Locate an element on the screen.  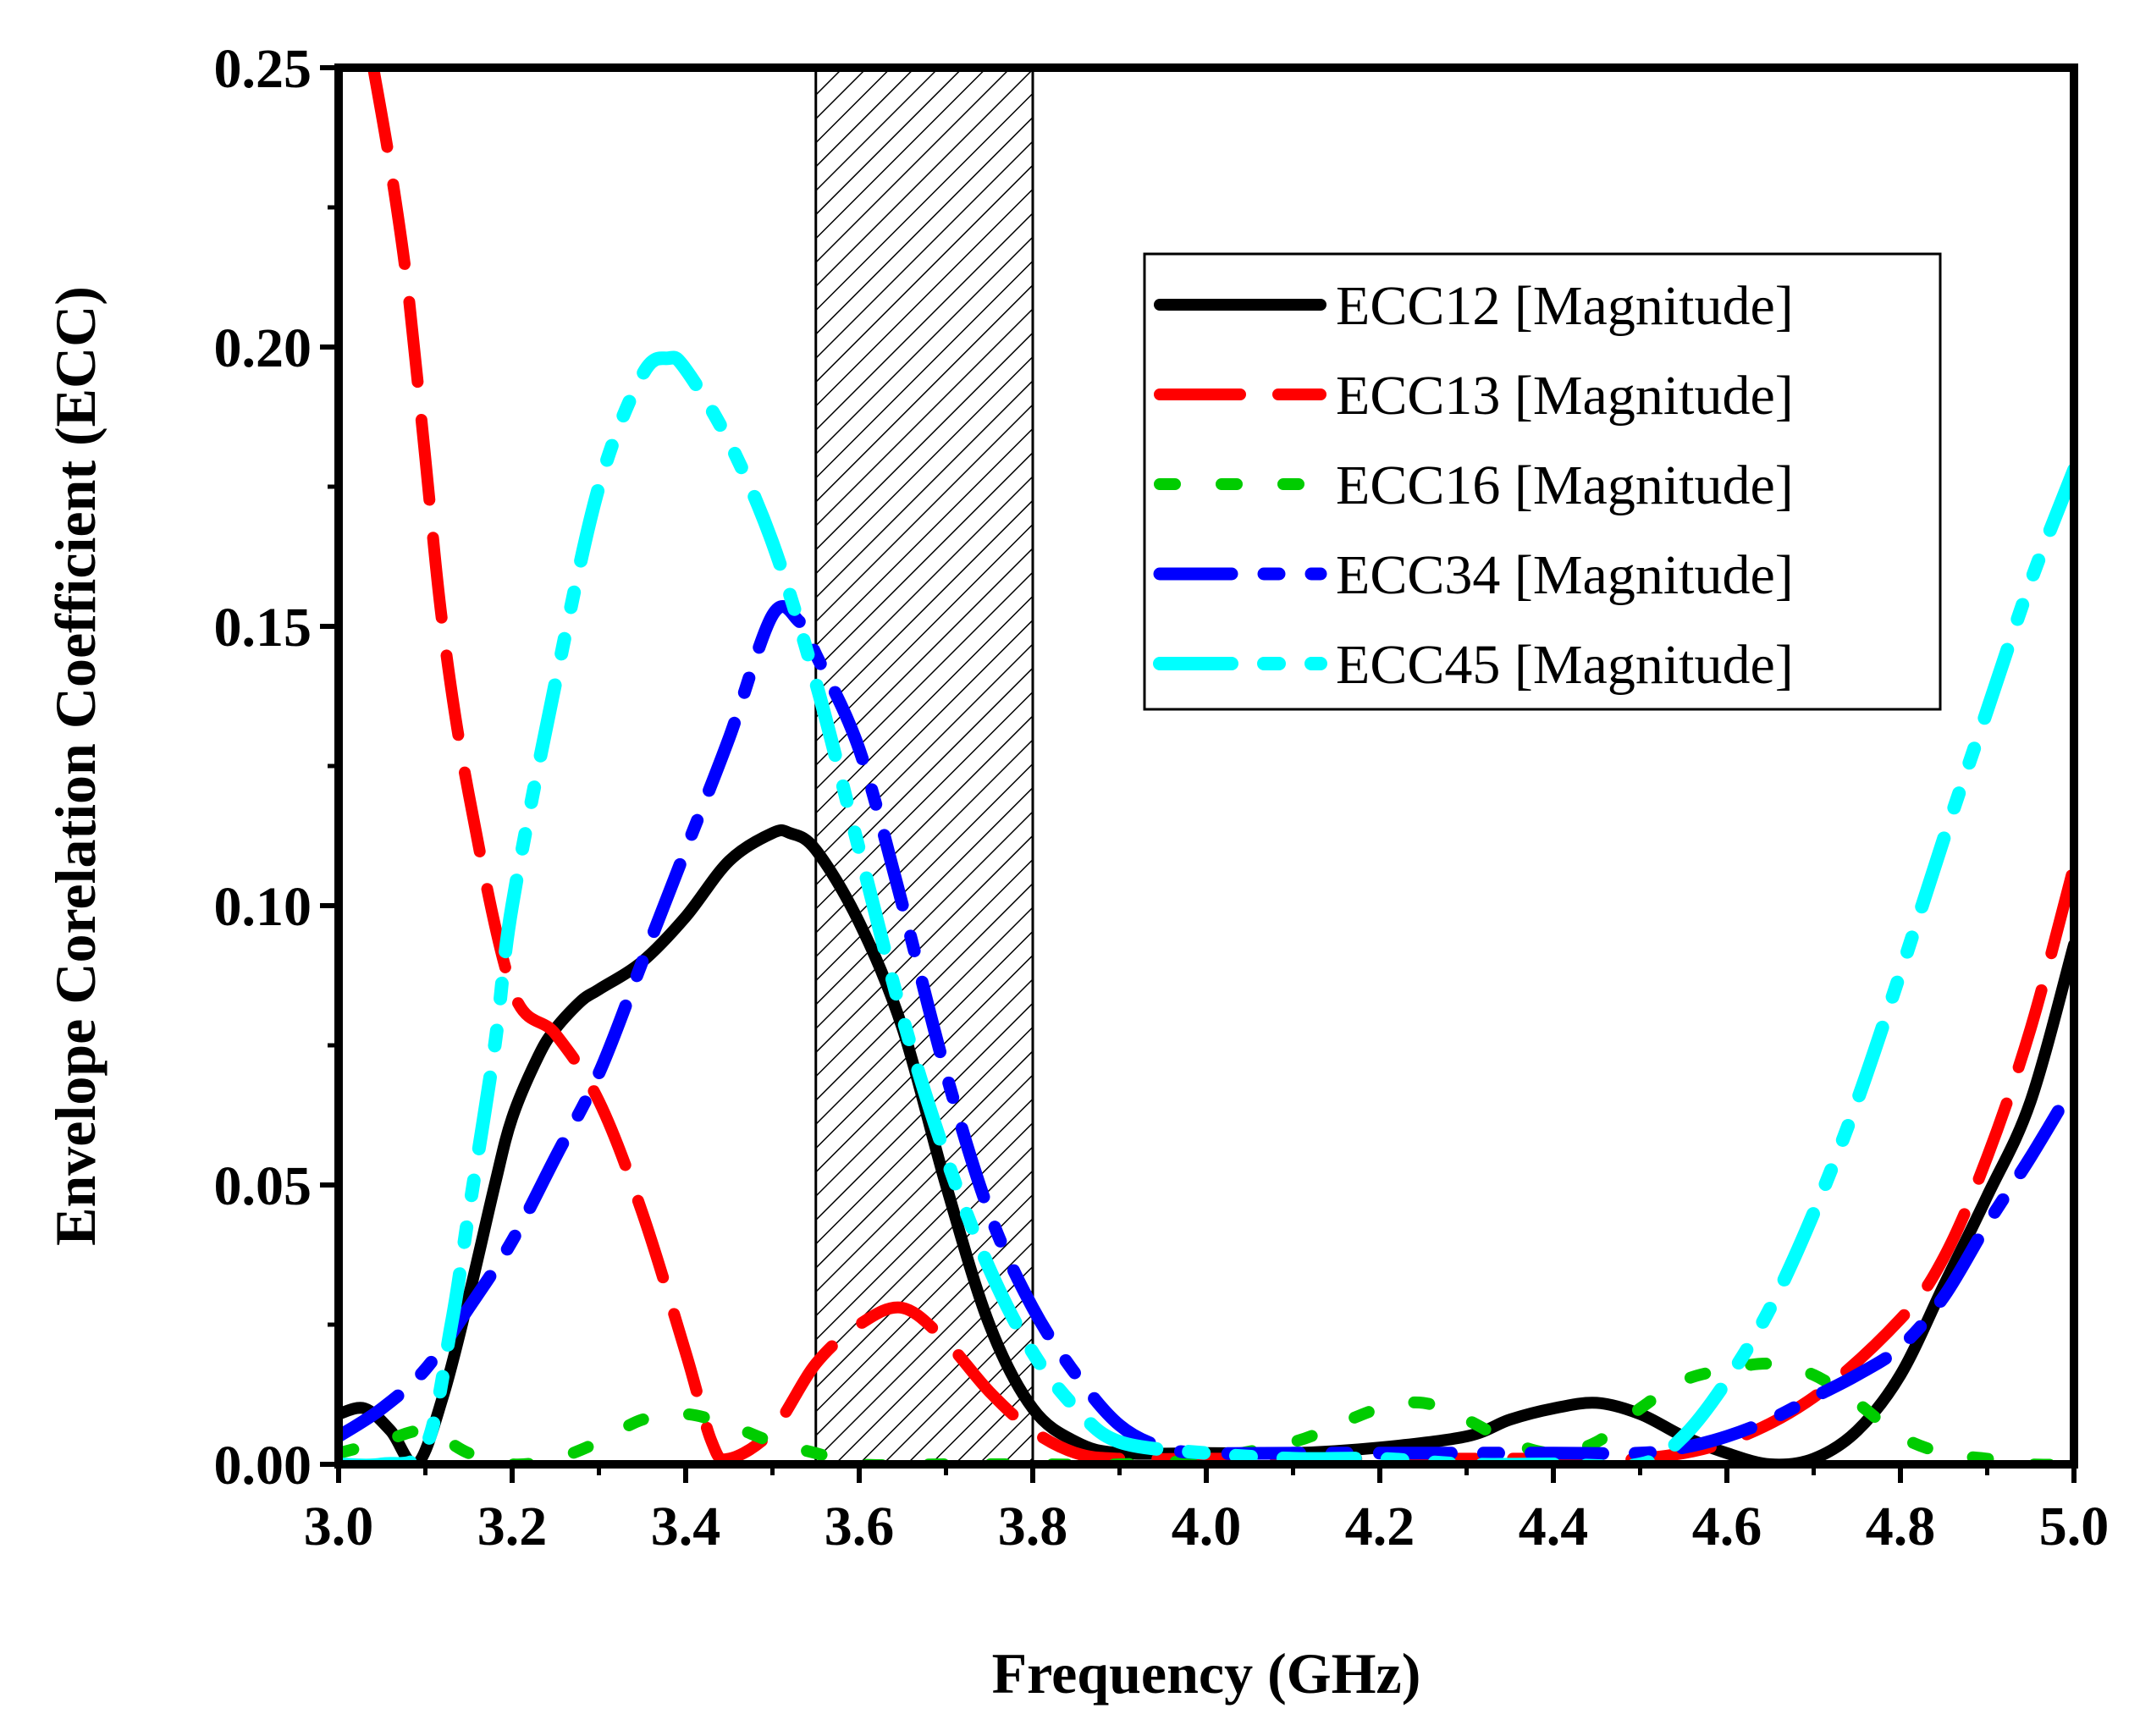
y-tick-label: 0.15 is located at coordinates (263, 628).